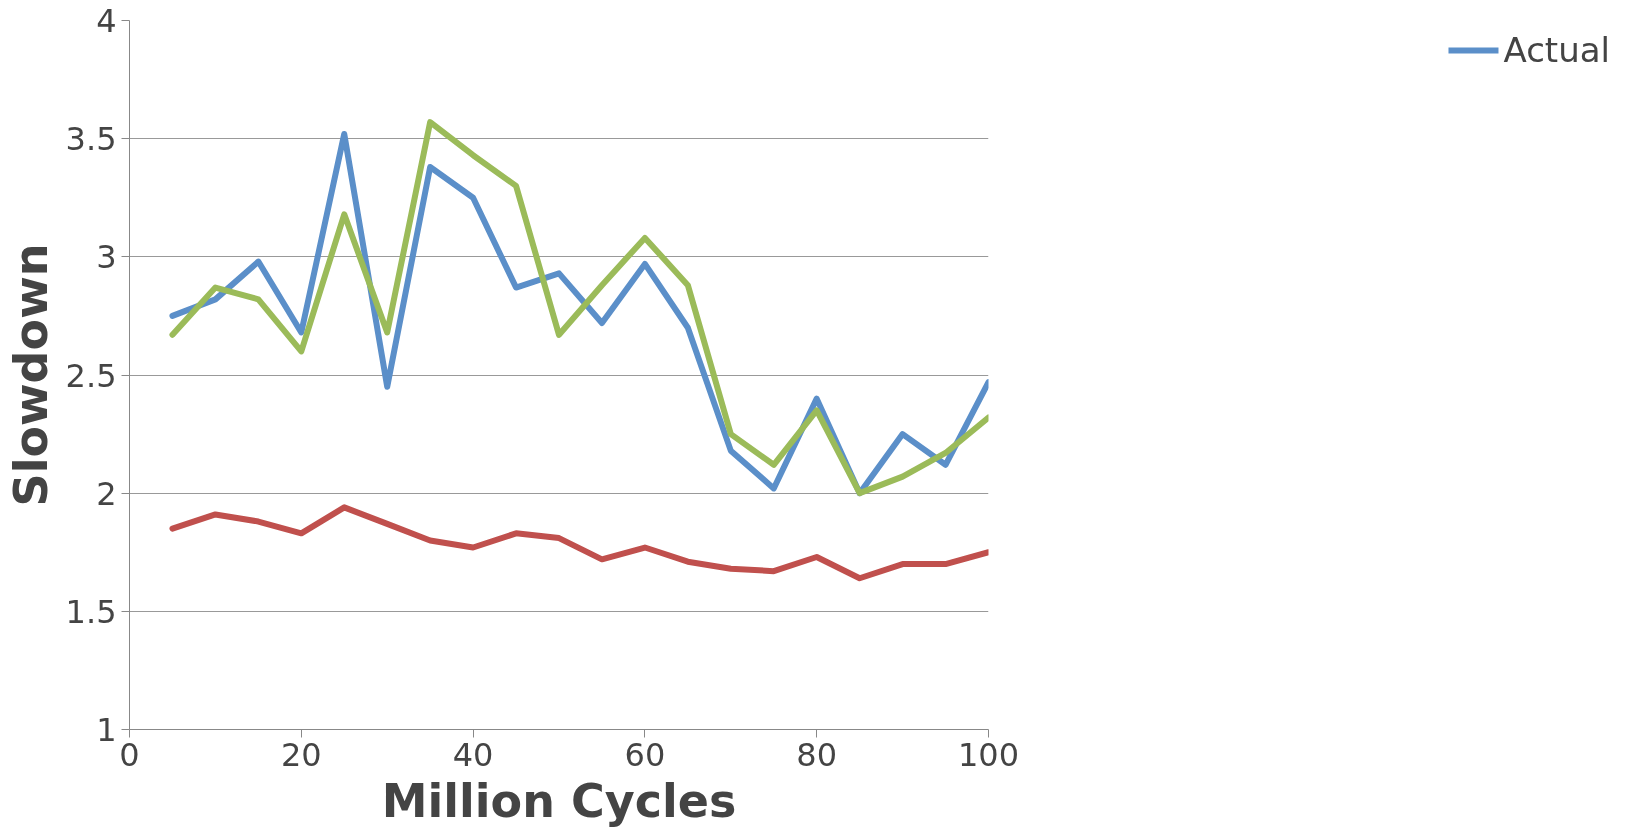  What do you see at coordinates (106, 730) in the screenshot?
I see `y-tick-label: 1` at bounding box center [106, 730].